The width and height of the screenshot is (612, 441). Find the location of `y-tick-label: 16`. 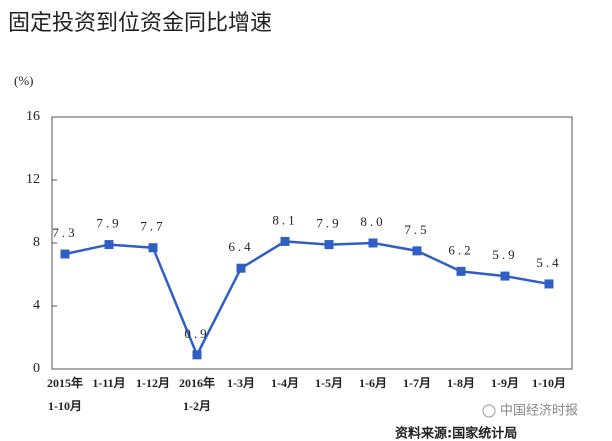

y-tick-label: 16 is located at coordinates (33, 116).